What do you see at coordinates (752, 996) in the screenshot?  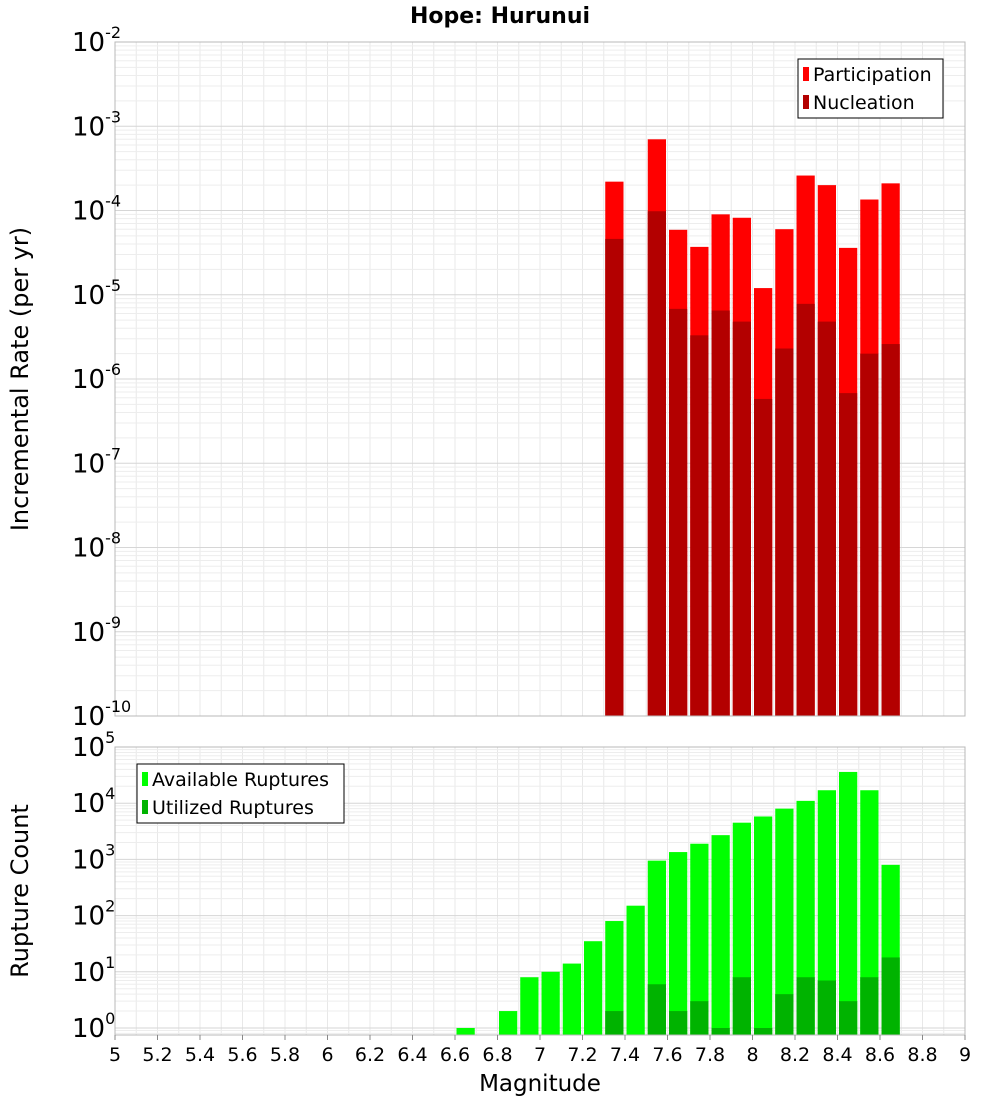 I see `series-utilized-ruptures` at bounding box center [752, 996].